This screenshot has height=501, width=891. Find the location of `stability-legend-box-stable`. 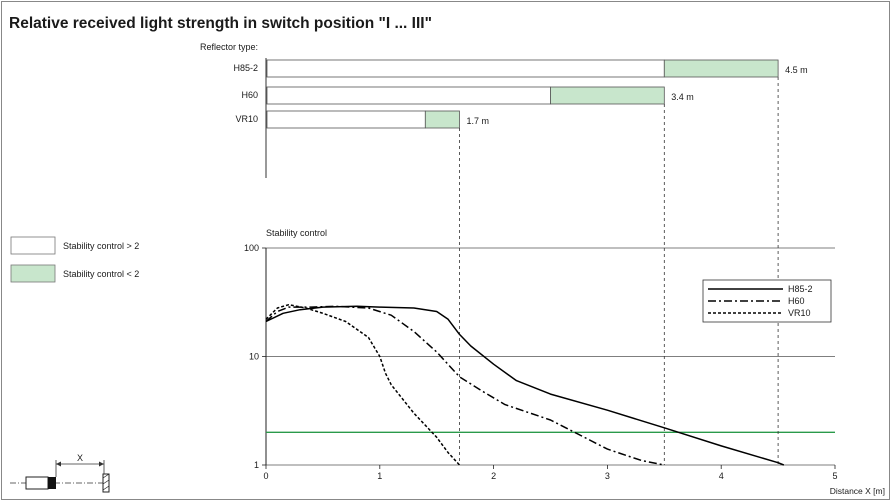

stability-legend-box-stable is located at coordinates (33, 245).